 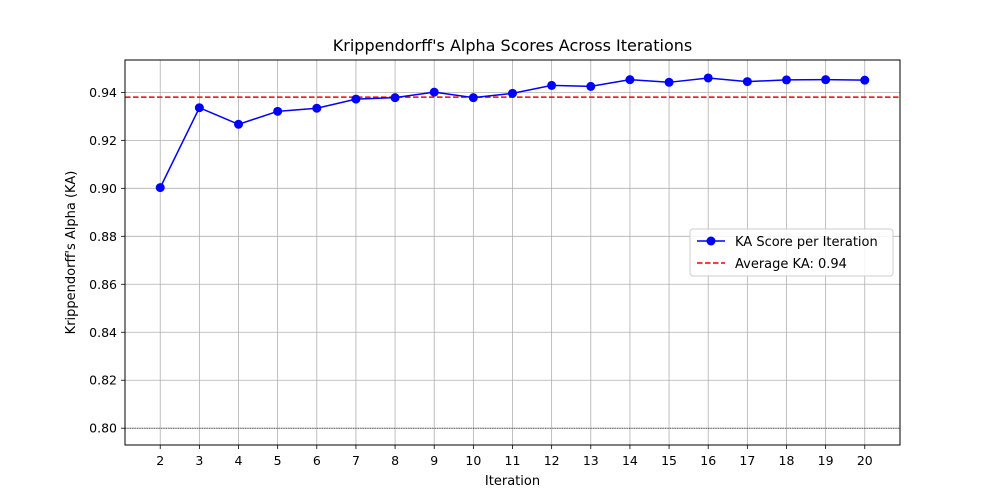 What do you see at coordinates (317, 460) in the screenshot?
I see `x-tick-label: 6` at bounding box center [317, 460].